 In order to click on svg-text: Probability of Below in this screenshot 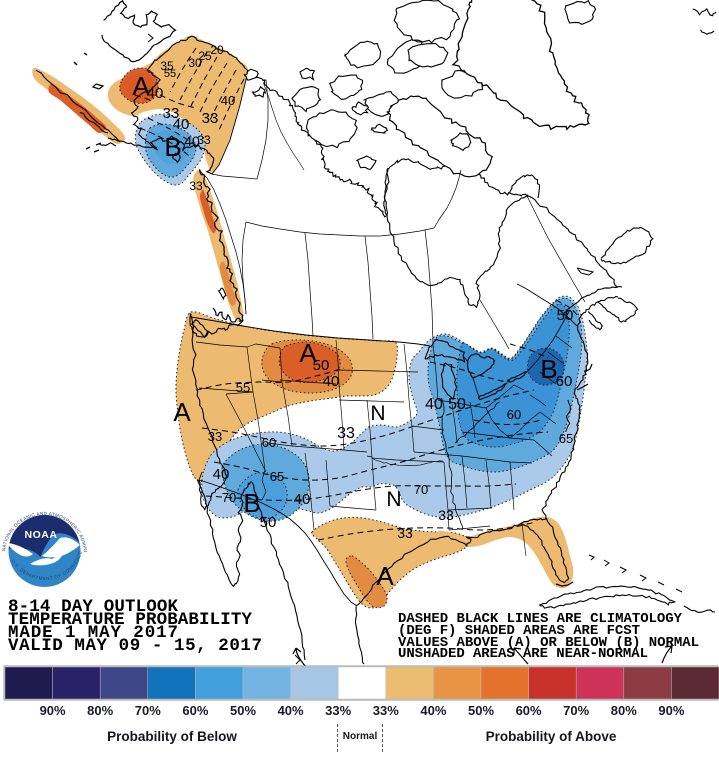, I will do `click(172, 736)`.